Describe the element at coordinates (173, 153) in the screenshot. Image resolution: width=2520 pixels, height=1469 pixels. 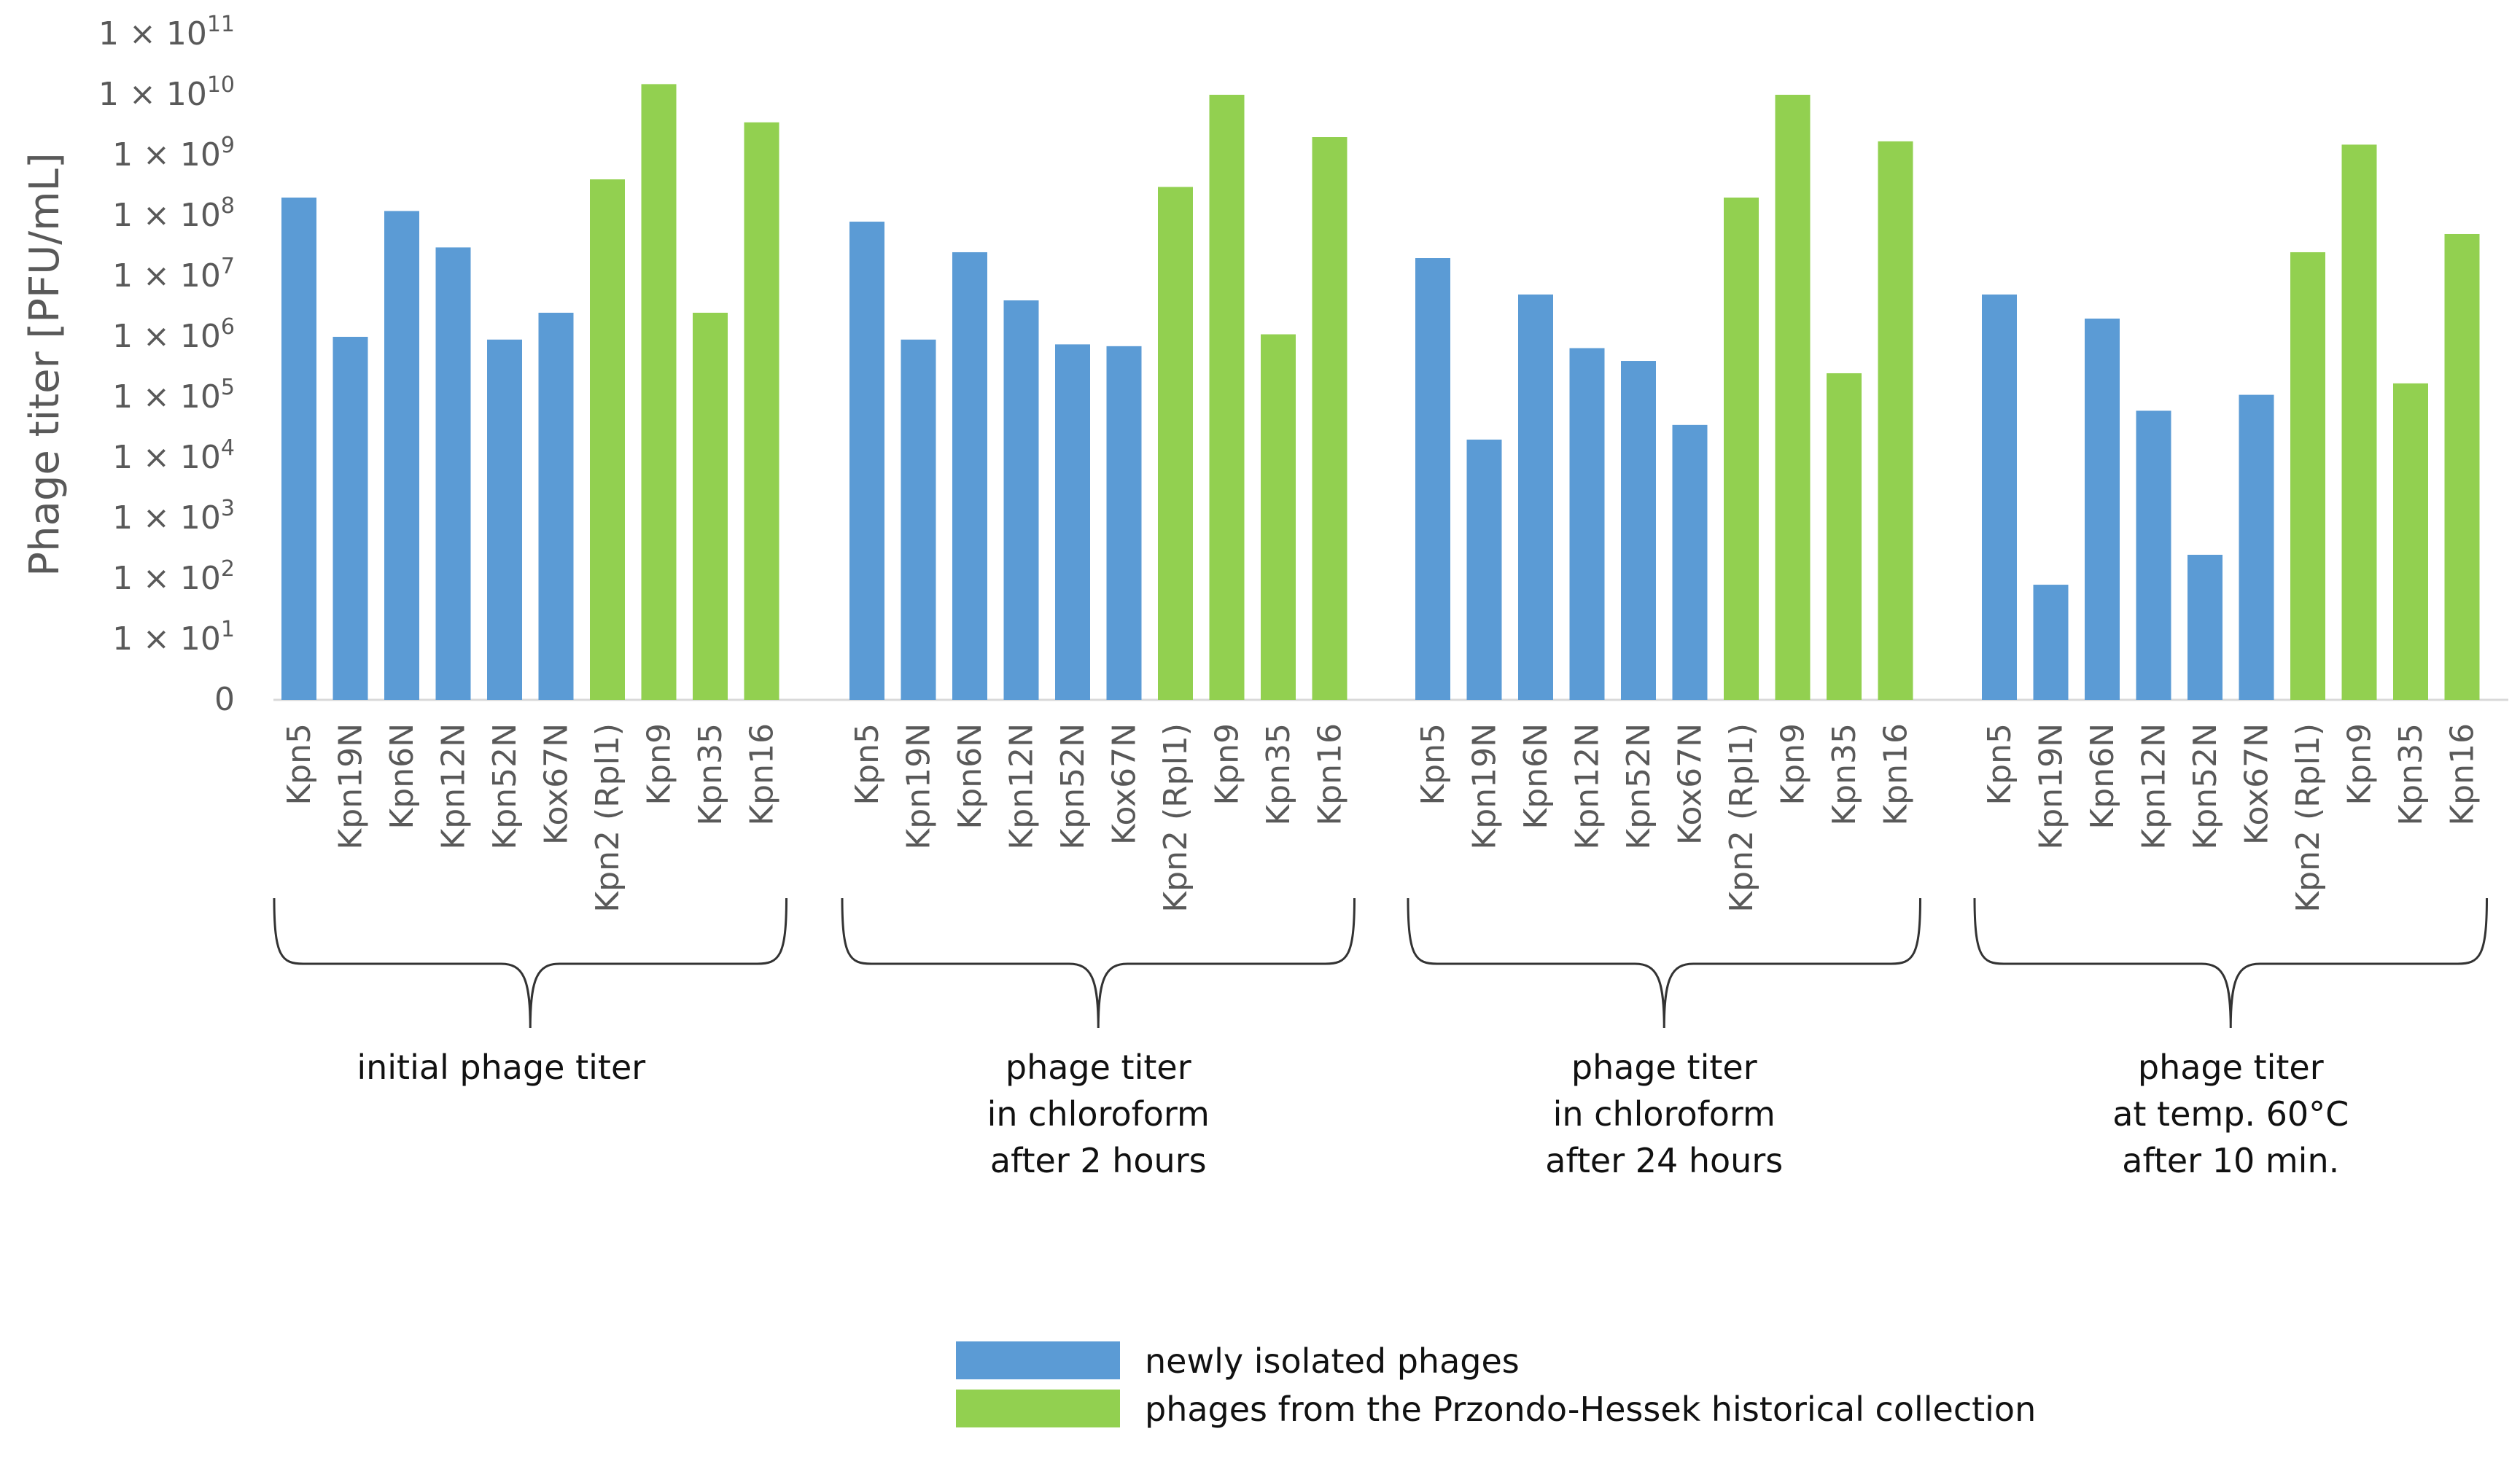
I see `y-tick-label: 1 × 109` at that location.